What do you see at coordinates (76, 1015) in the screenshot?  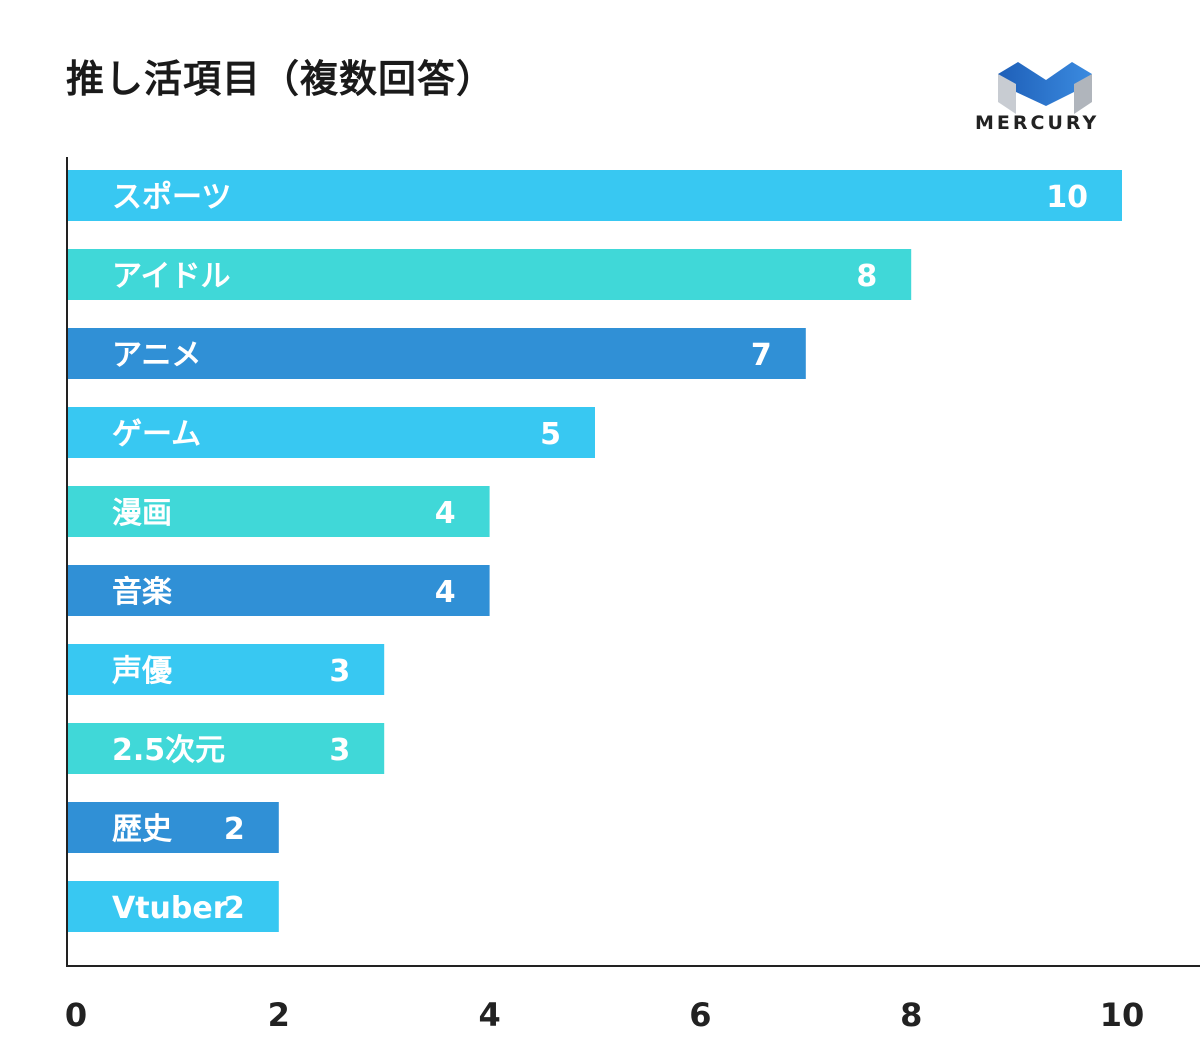 I see `x-tick-label: 0` at bounding box center [76, 1015].